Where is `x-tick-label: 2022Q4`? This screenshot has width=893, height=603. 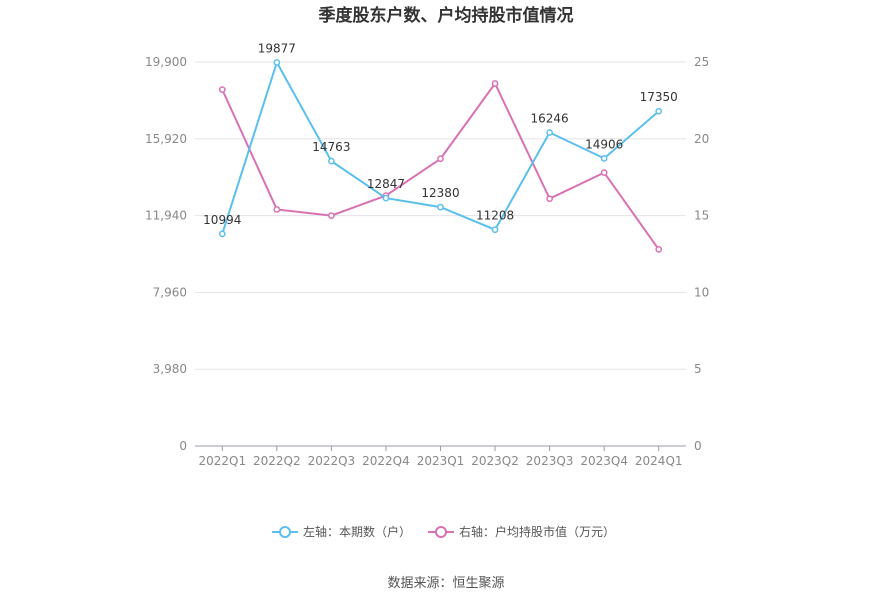 x-tick-label: 2022Q4 is located at coordinates (386, 461).